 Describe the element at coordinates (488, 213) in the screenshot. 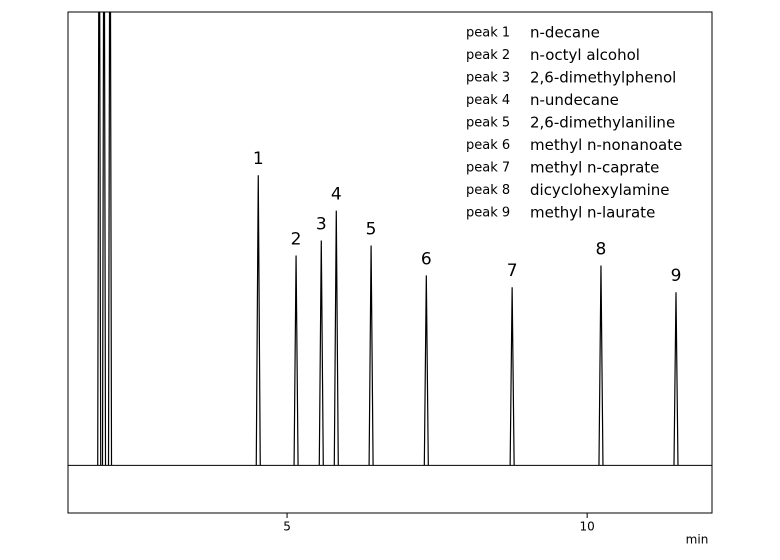

I see `legend-peak: peak 9` at that location.